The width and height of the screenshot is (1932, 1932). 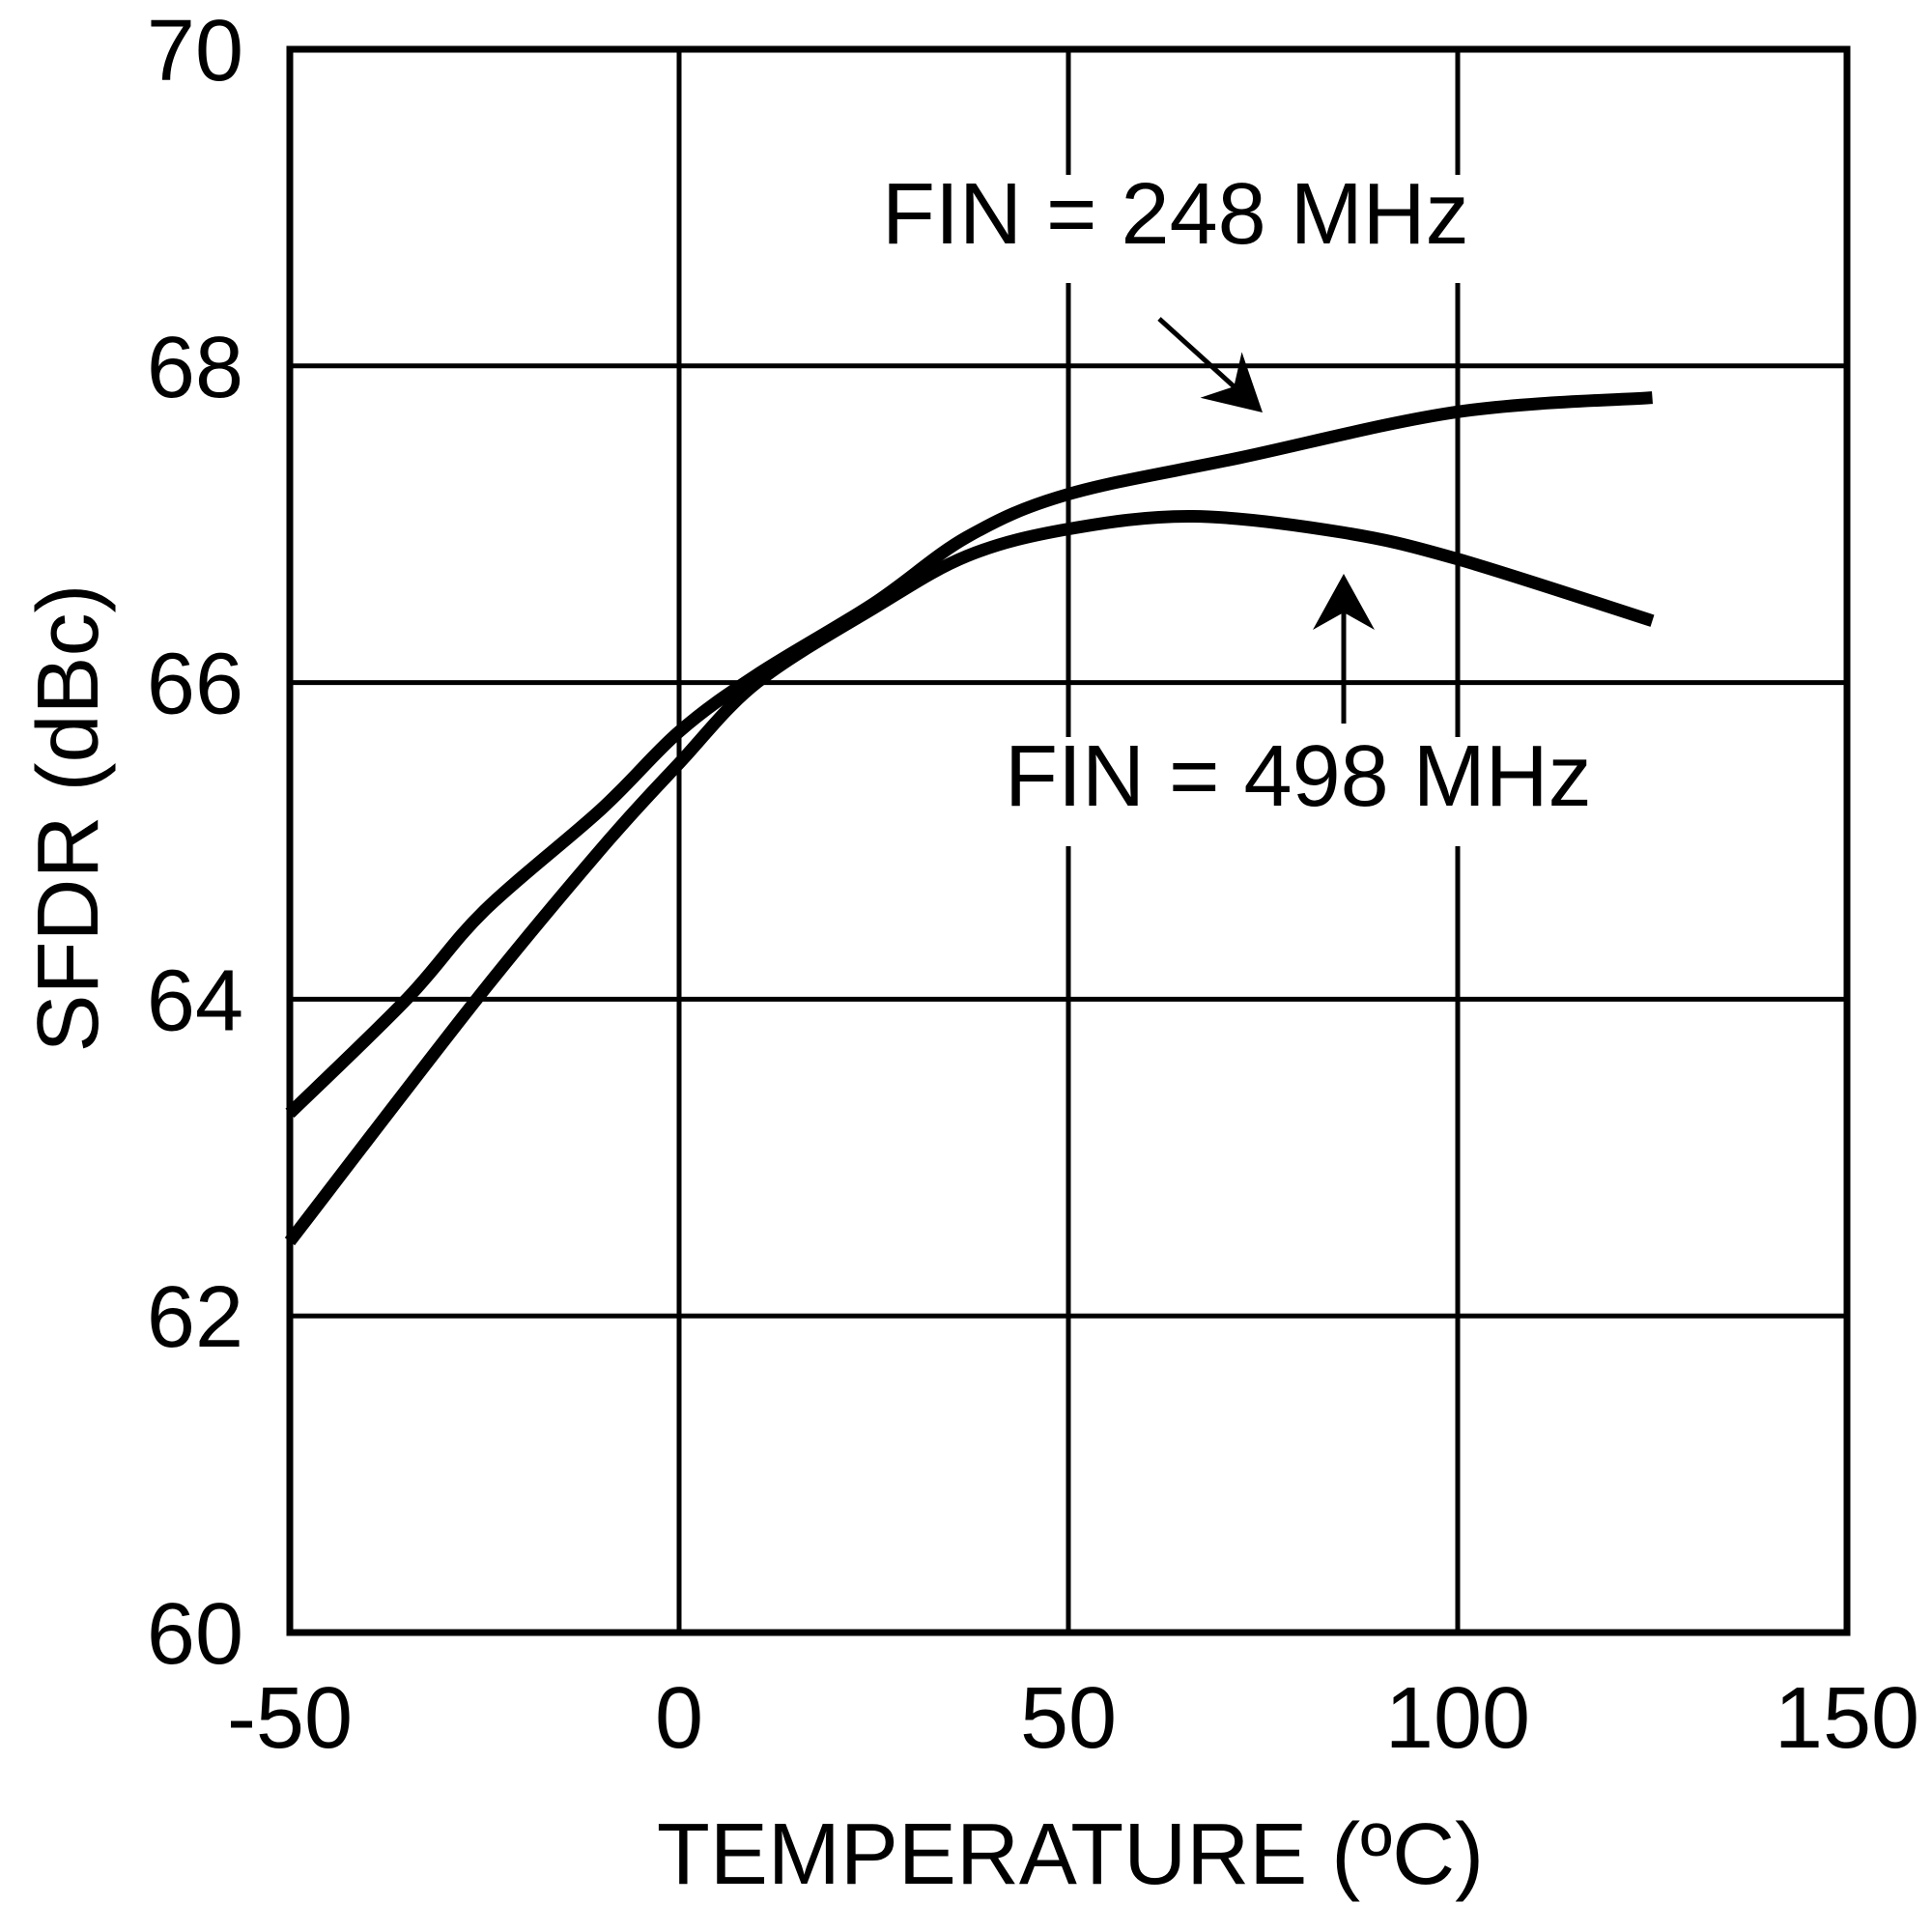 I want to click on annotation-label-248mhz: FIN = 248 MHz, so click(x=1175, y=214).